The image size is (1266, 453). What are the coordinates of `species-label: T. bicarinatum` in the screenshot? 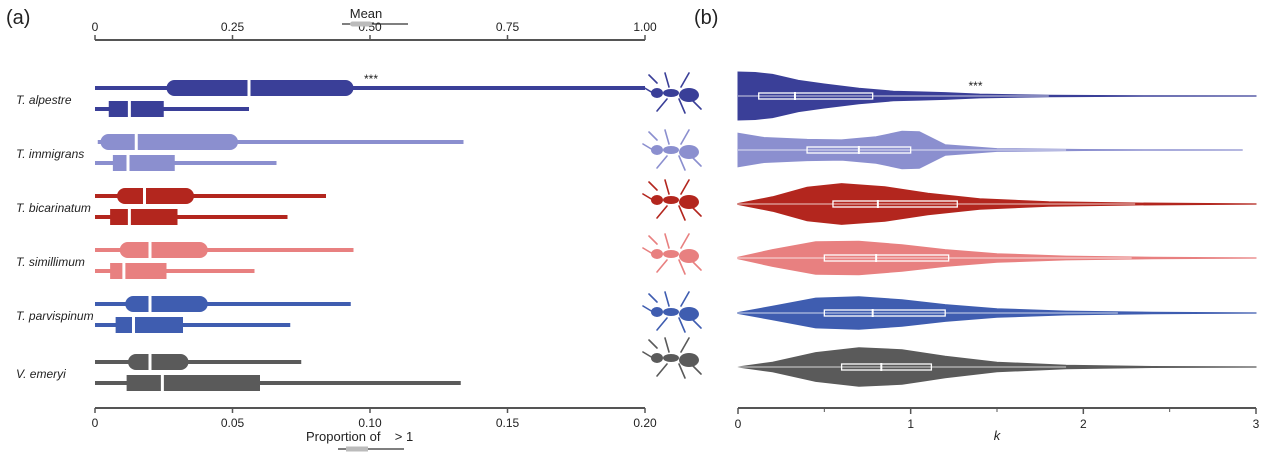 It's located at (53, 208).